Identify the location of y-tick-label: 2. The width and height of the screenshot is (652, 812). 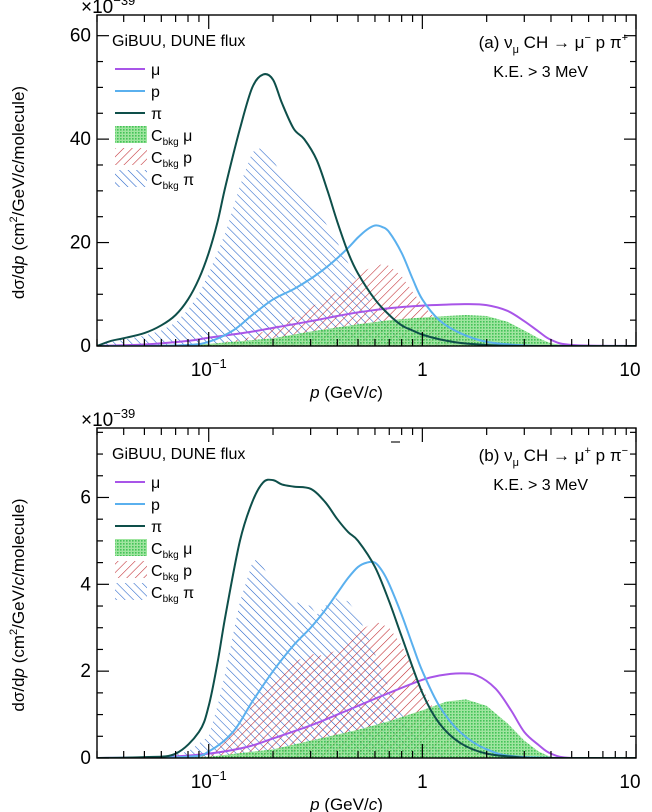
(85, 671).